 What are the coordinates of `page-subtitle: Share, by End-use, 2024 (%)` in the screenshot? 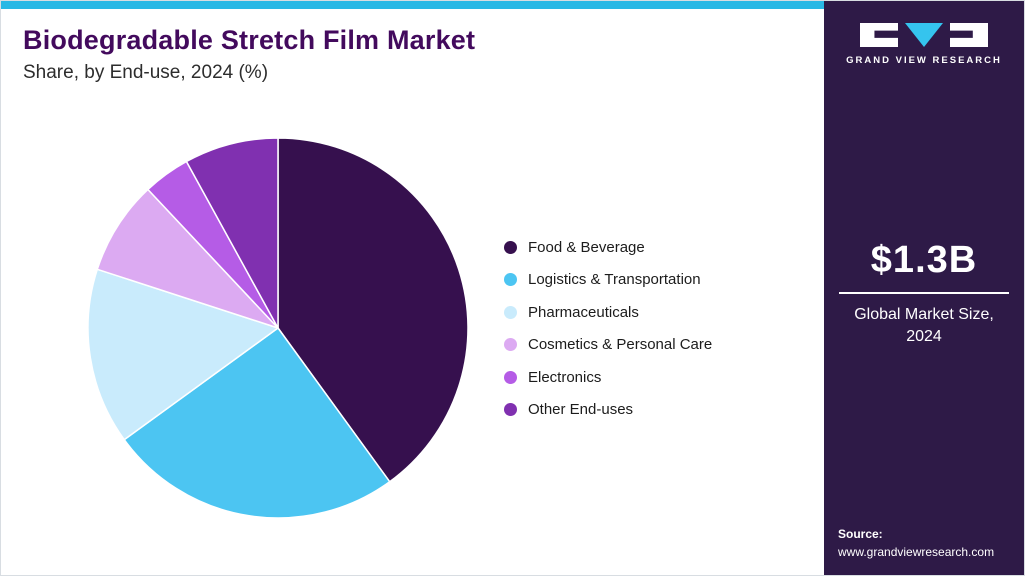 It's located at (146, 72).